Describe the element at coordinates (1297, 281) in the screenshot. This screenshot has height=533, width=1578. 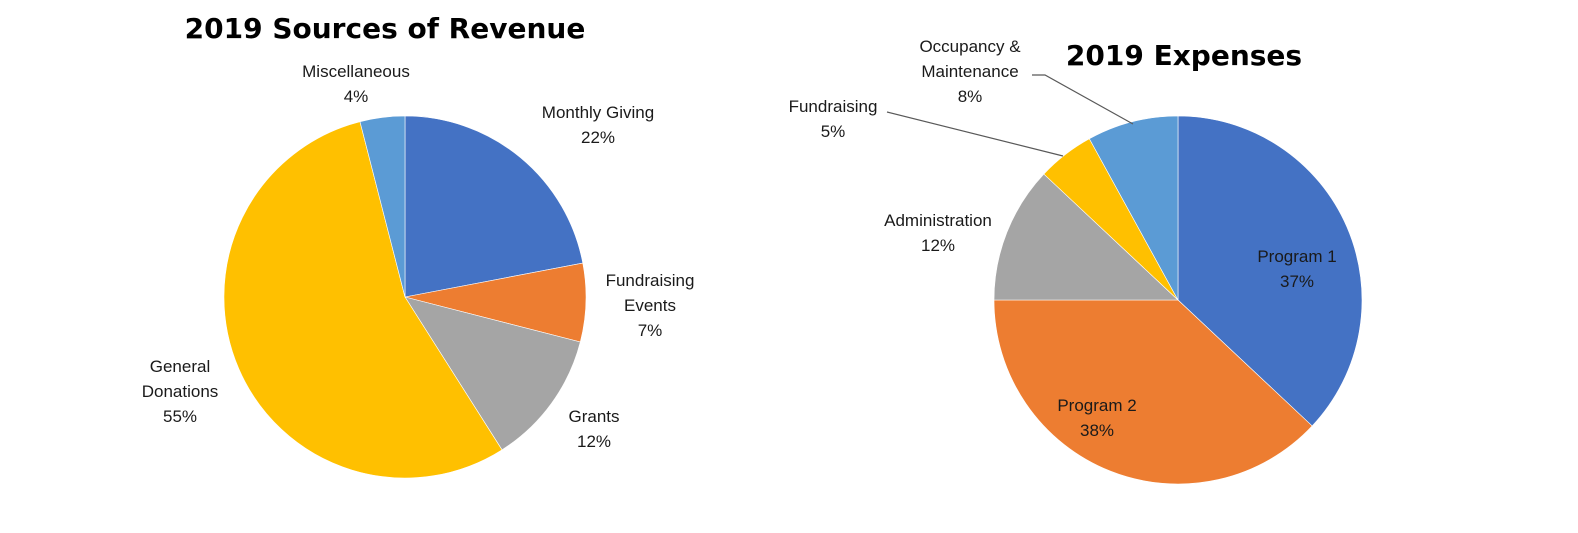
I see `expenses-value-program-1: 37%` at that location.